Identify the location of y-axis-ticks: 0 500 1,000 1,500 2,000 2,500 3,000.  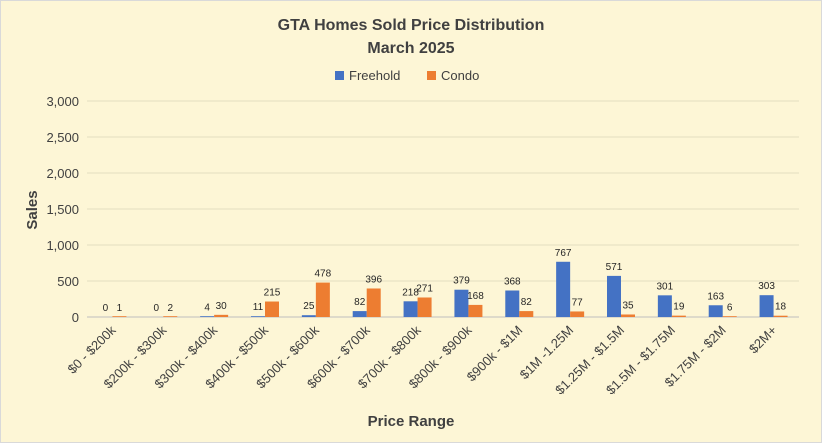
(62, 209).